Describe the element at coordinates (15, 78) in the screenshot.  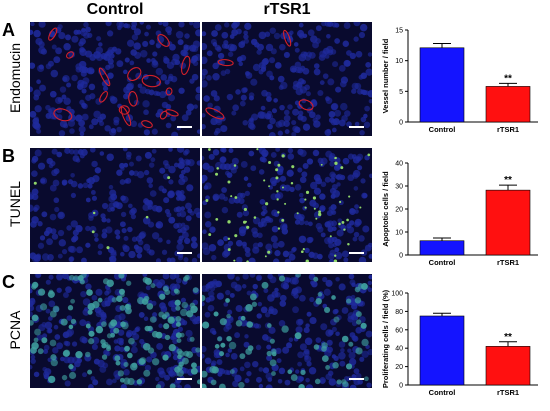
I see `row-label-endomucin: Endomucin` at that location.